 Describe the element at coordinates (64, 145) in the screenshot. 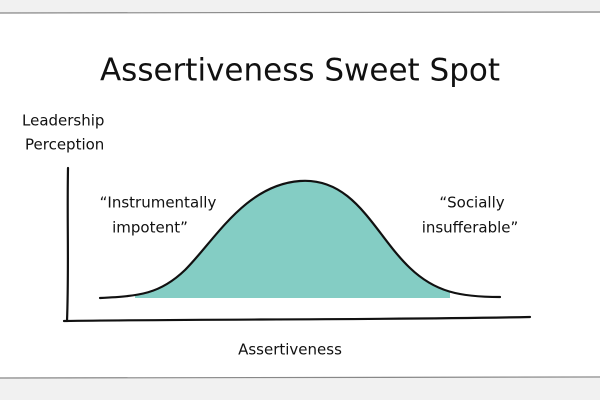

I see `y-axis-label: Perception` at that location.